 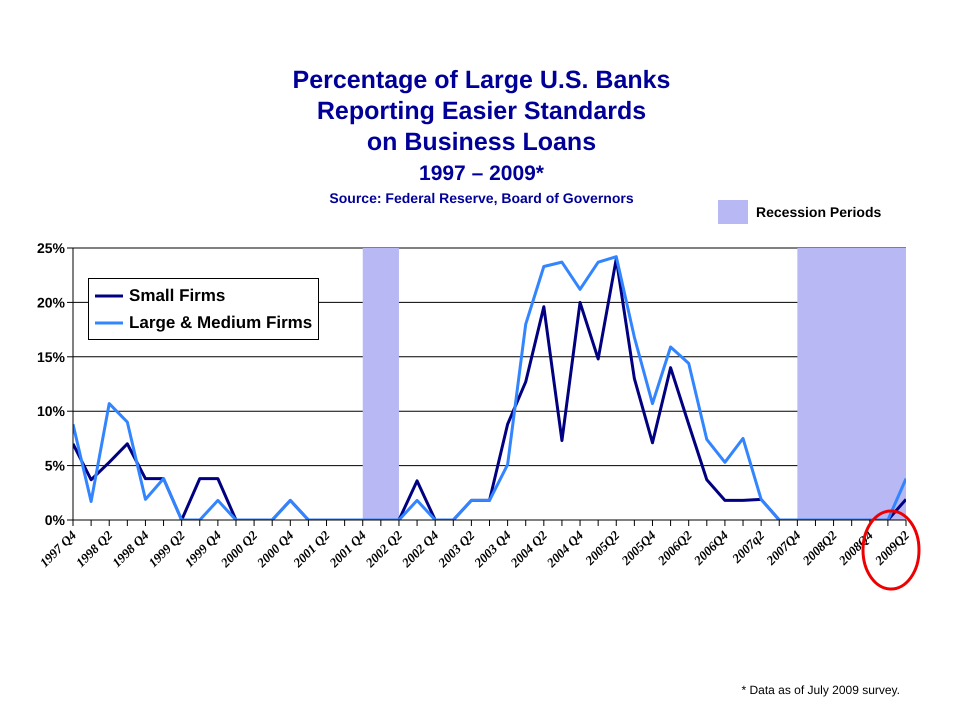 I want to click on legend-label: Recession Periods, so click(x=819, y=212).